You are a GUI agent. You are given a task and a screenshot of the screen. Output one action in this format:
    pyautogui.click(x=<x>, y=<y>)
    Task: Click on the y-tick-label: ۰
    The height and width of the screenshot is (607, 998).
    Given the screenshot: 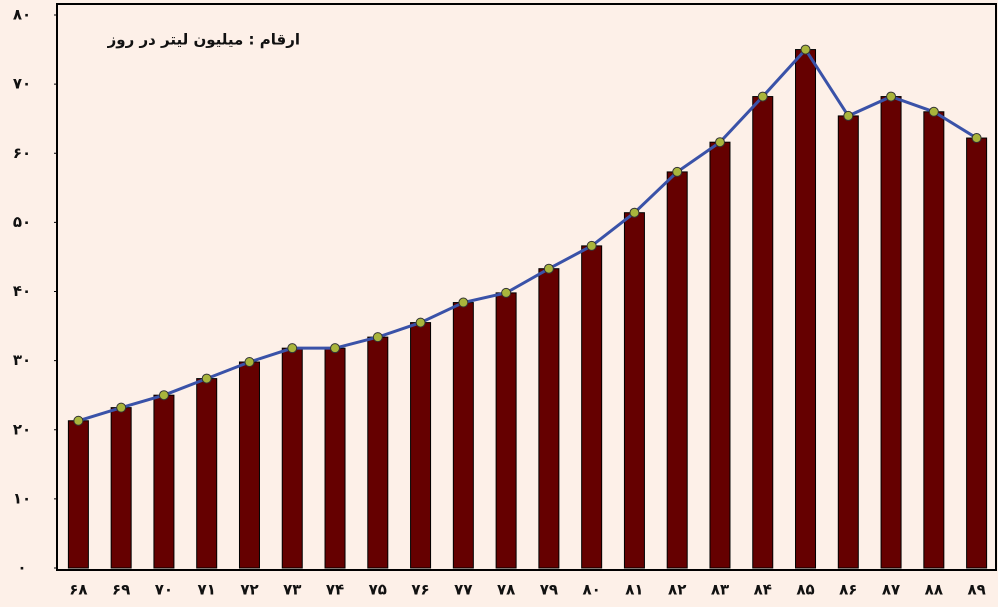 What is the action you would take?
    pyautogui.click(x=21, y=568)
    